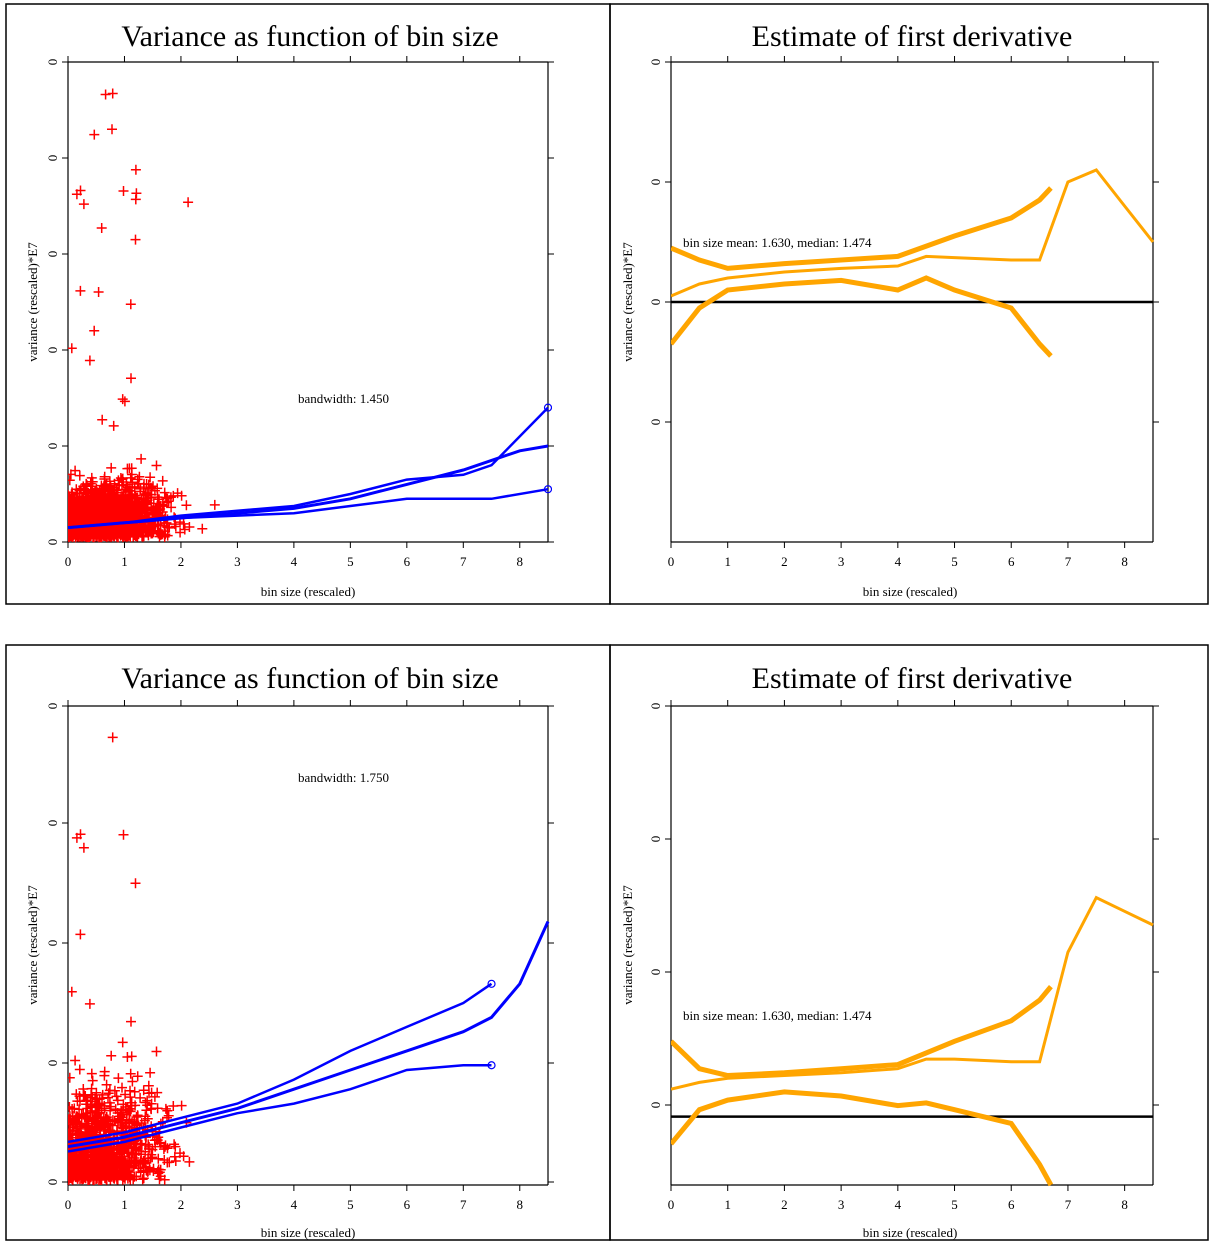  What do you see at coordinates (343, 777) in the screenshot?
I see `bandwidth-annotation: bandwidth: 1.750` at bounding box center [343, 777].